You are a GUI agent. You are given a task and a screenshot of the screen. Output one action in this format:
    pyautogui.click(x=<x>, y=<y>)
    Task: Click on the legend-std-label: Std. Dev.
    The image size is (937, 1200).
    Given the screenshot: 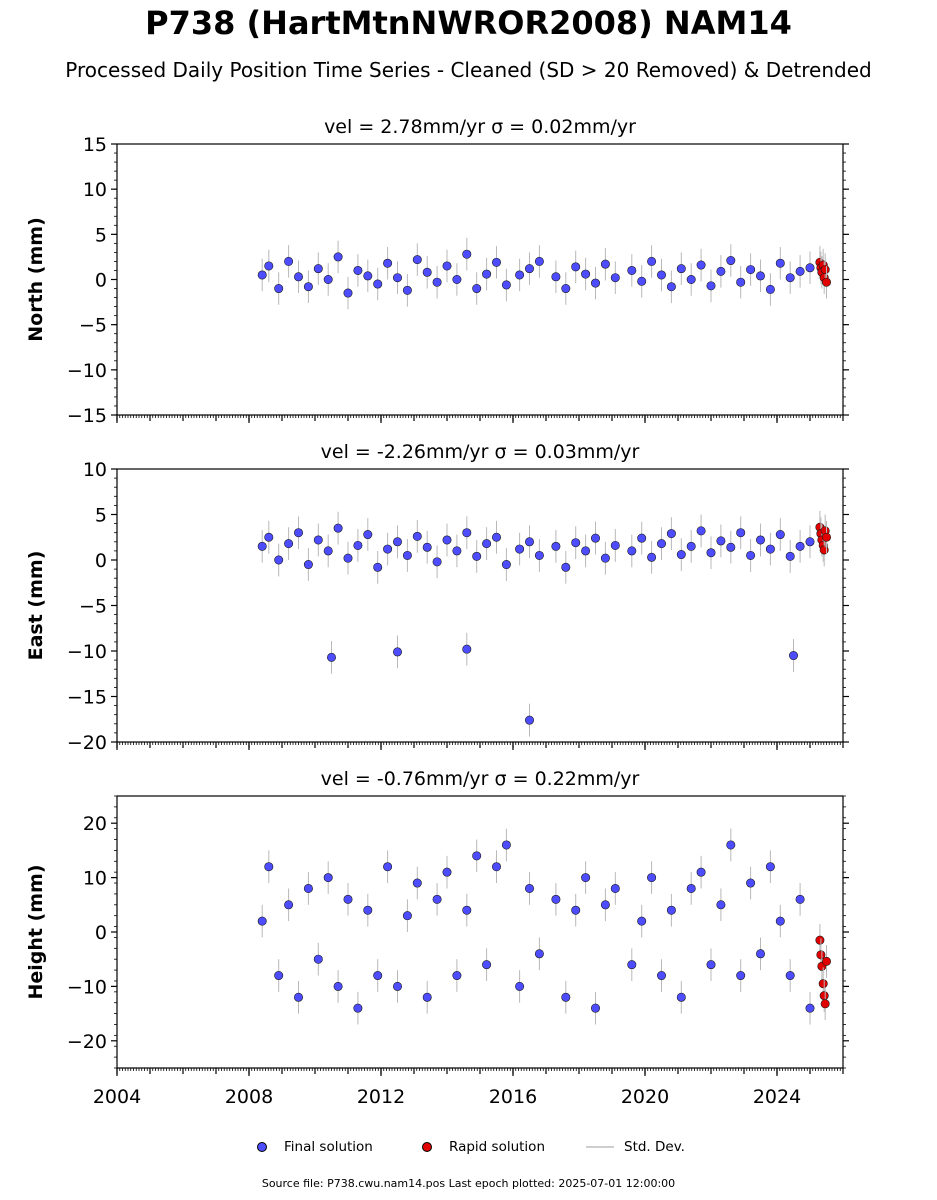 What is the action you would take?
    pyautogui.click(x=654, y=1147)
    